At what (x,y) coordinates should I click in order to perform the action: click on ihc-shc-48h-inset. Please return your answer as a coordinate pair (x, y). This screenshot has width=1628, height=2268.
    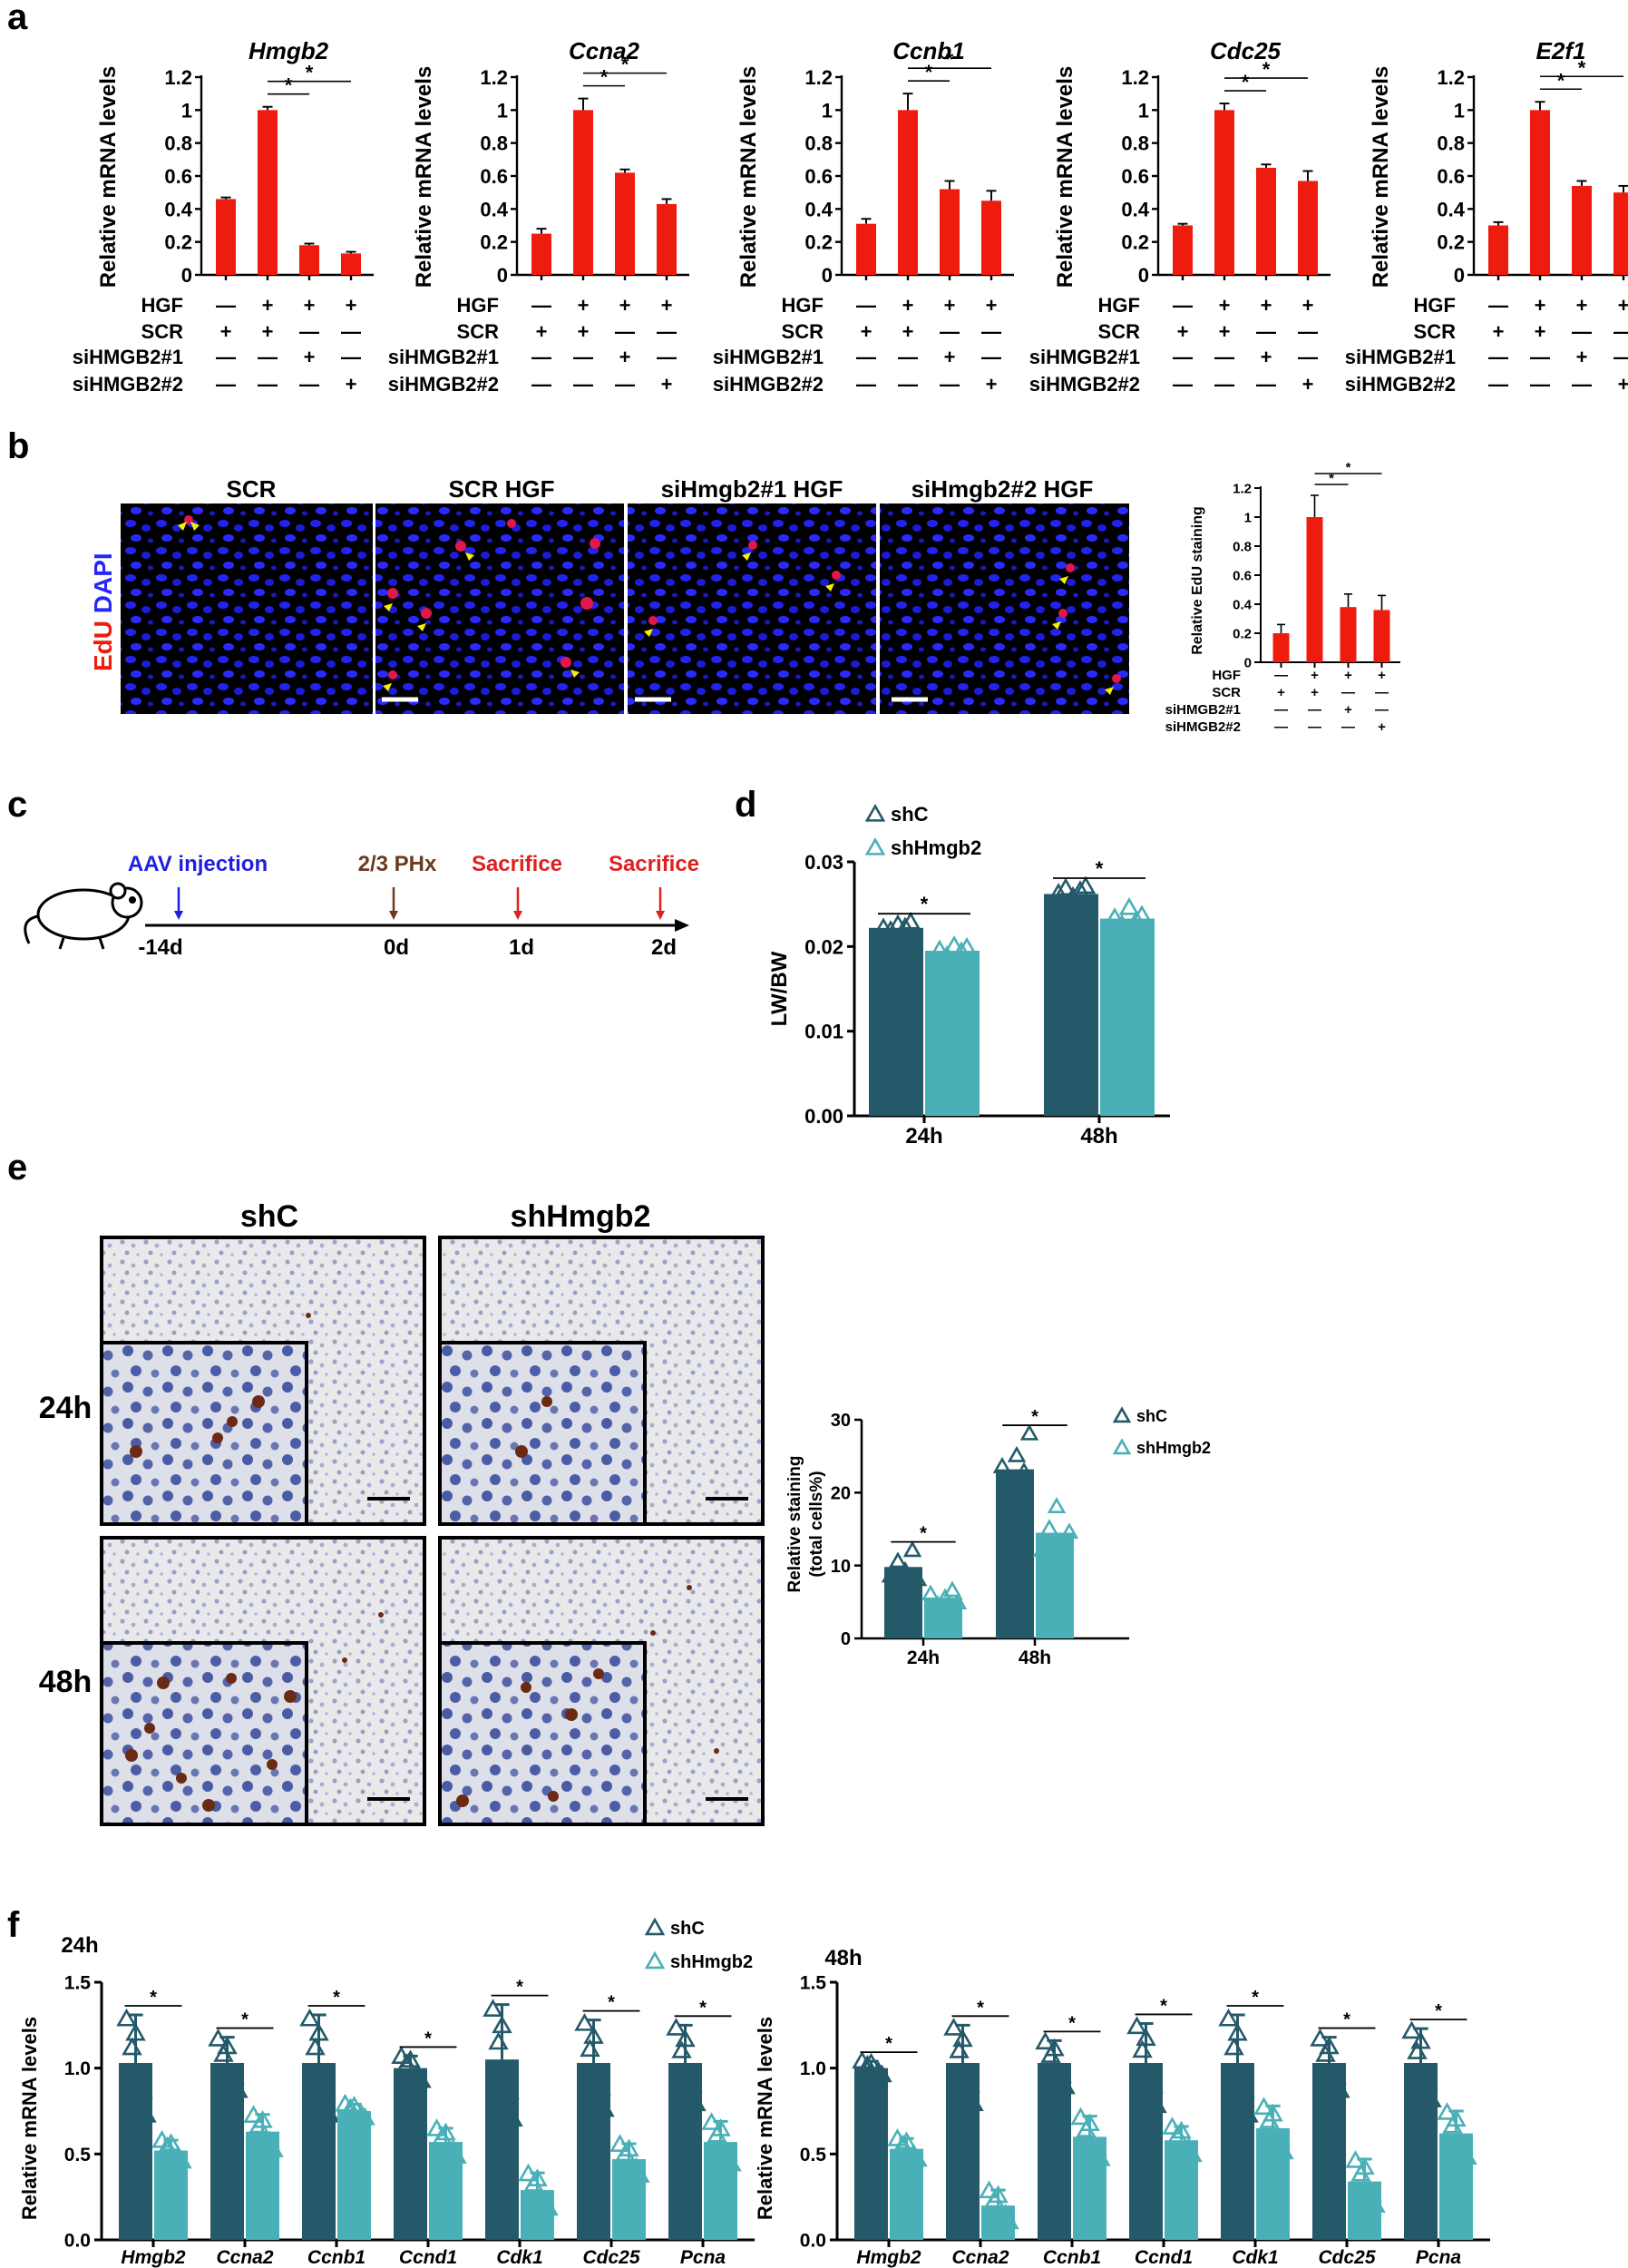
    Looking at the image, I should click on (204, 1734).